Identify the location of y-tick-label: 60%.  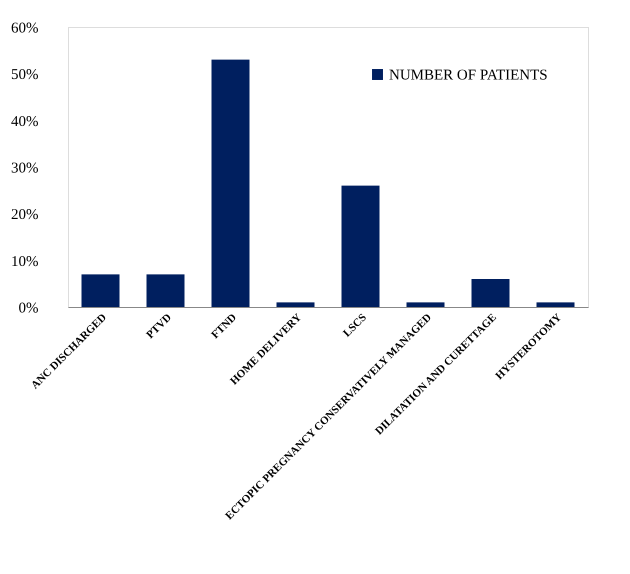
(24, 28).